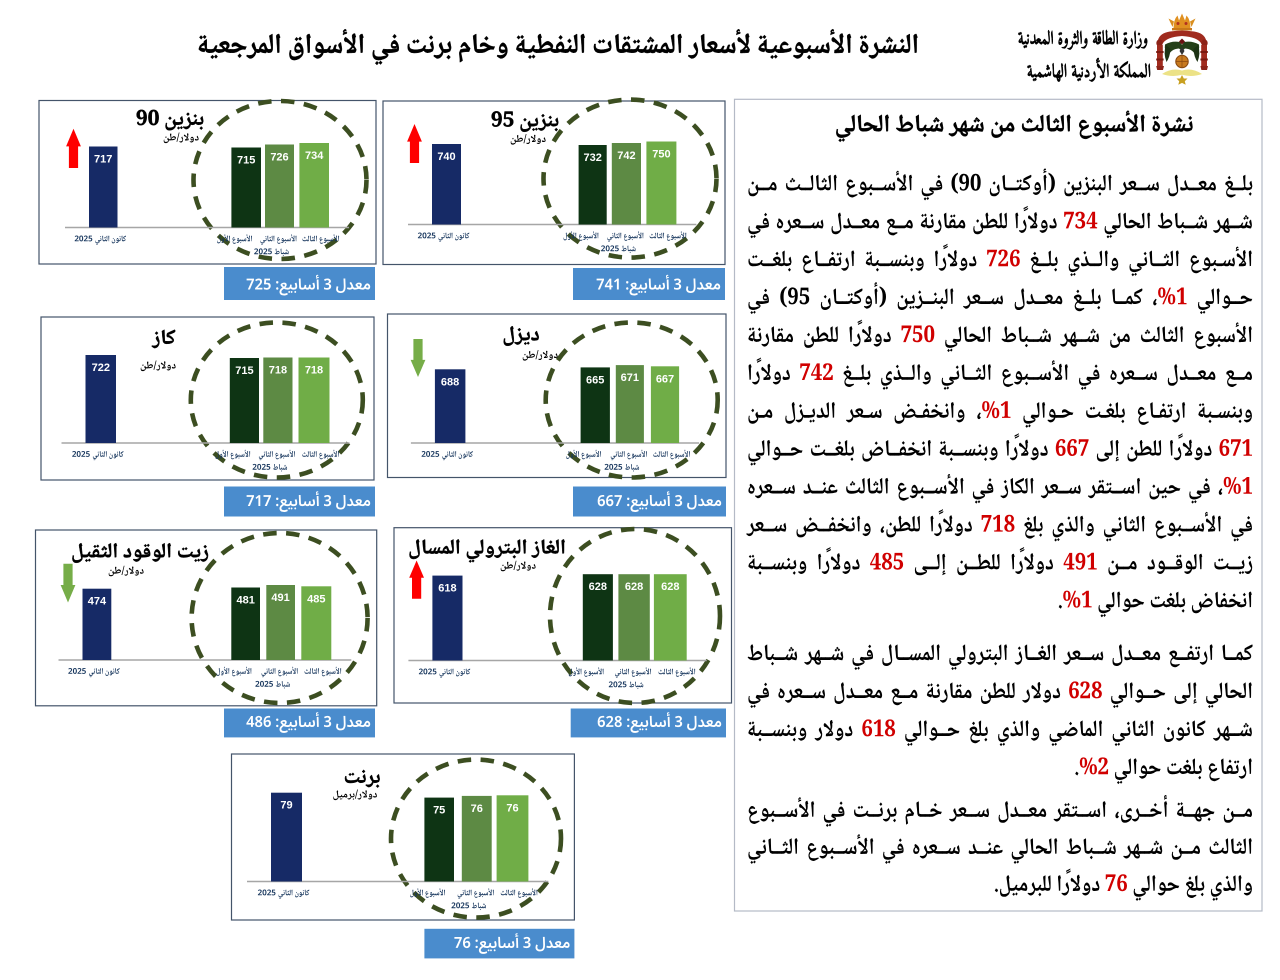  Describe the element at coordinates (279, 158) in the screenshot. I see `svg-text: 726` at that location.